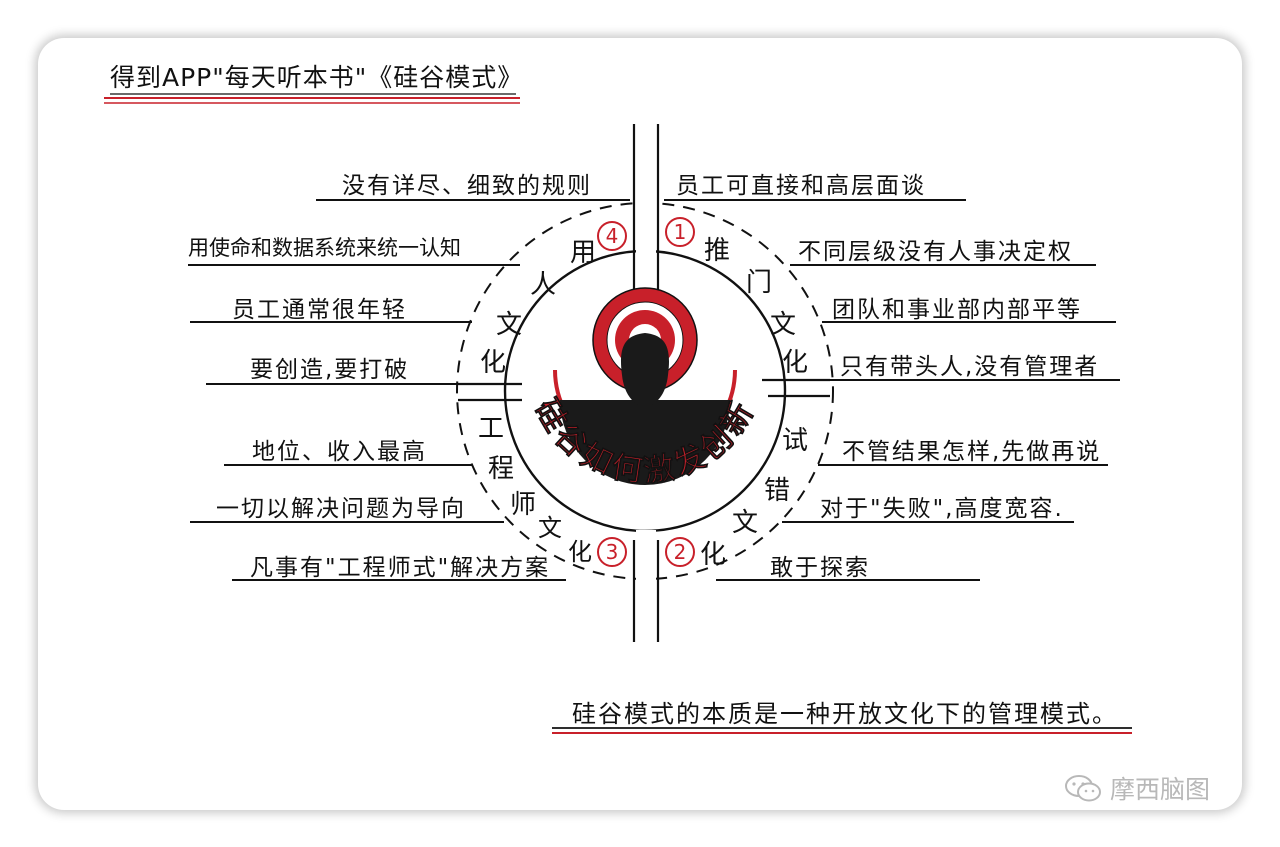 This screenshot has width=1280, height=847. Describe the element at coordinates (957, 310) in the screenshot. I see `q1-item-3: 团队和事业部内部平等` at that location.